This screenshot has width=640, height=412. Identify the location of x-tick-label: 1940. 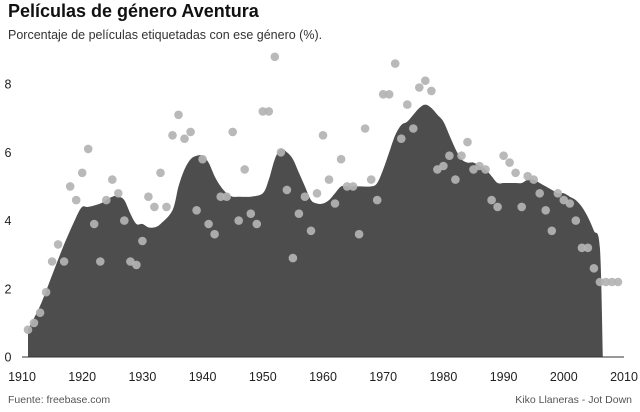
(203, 377).